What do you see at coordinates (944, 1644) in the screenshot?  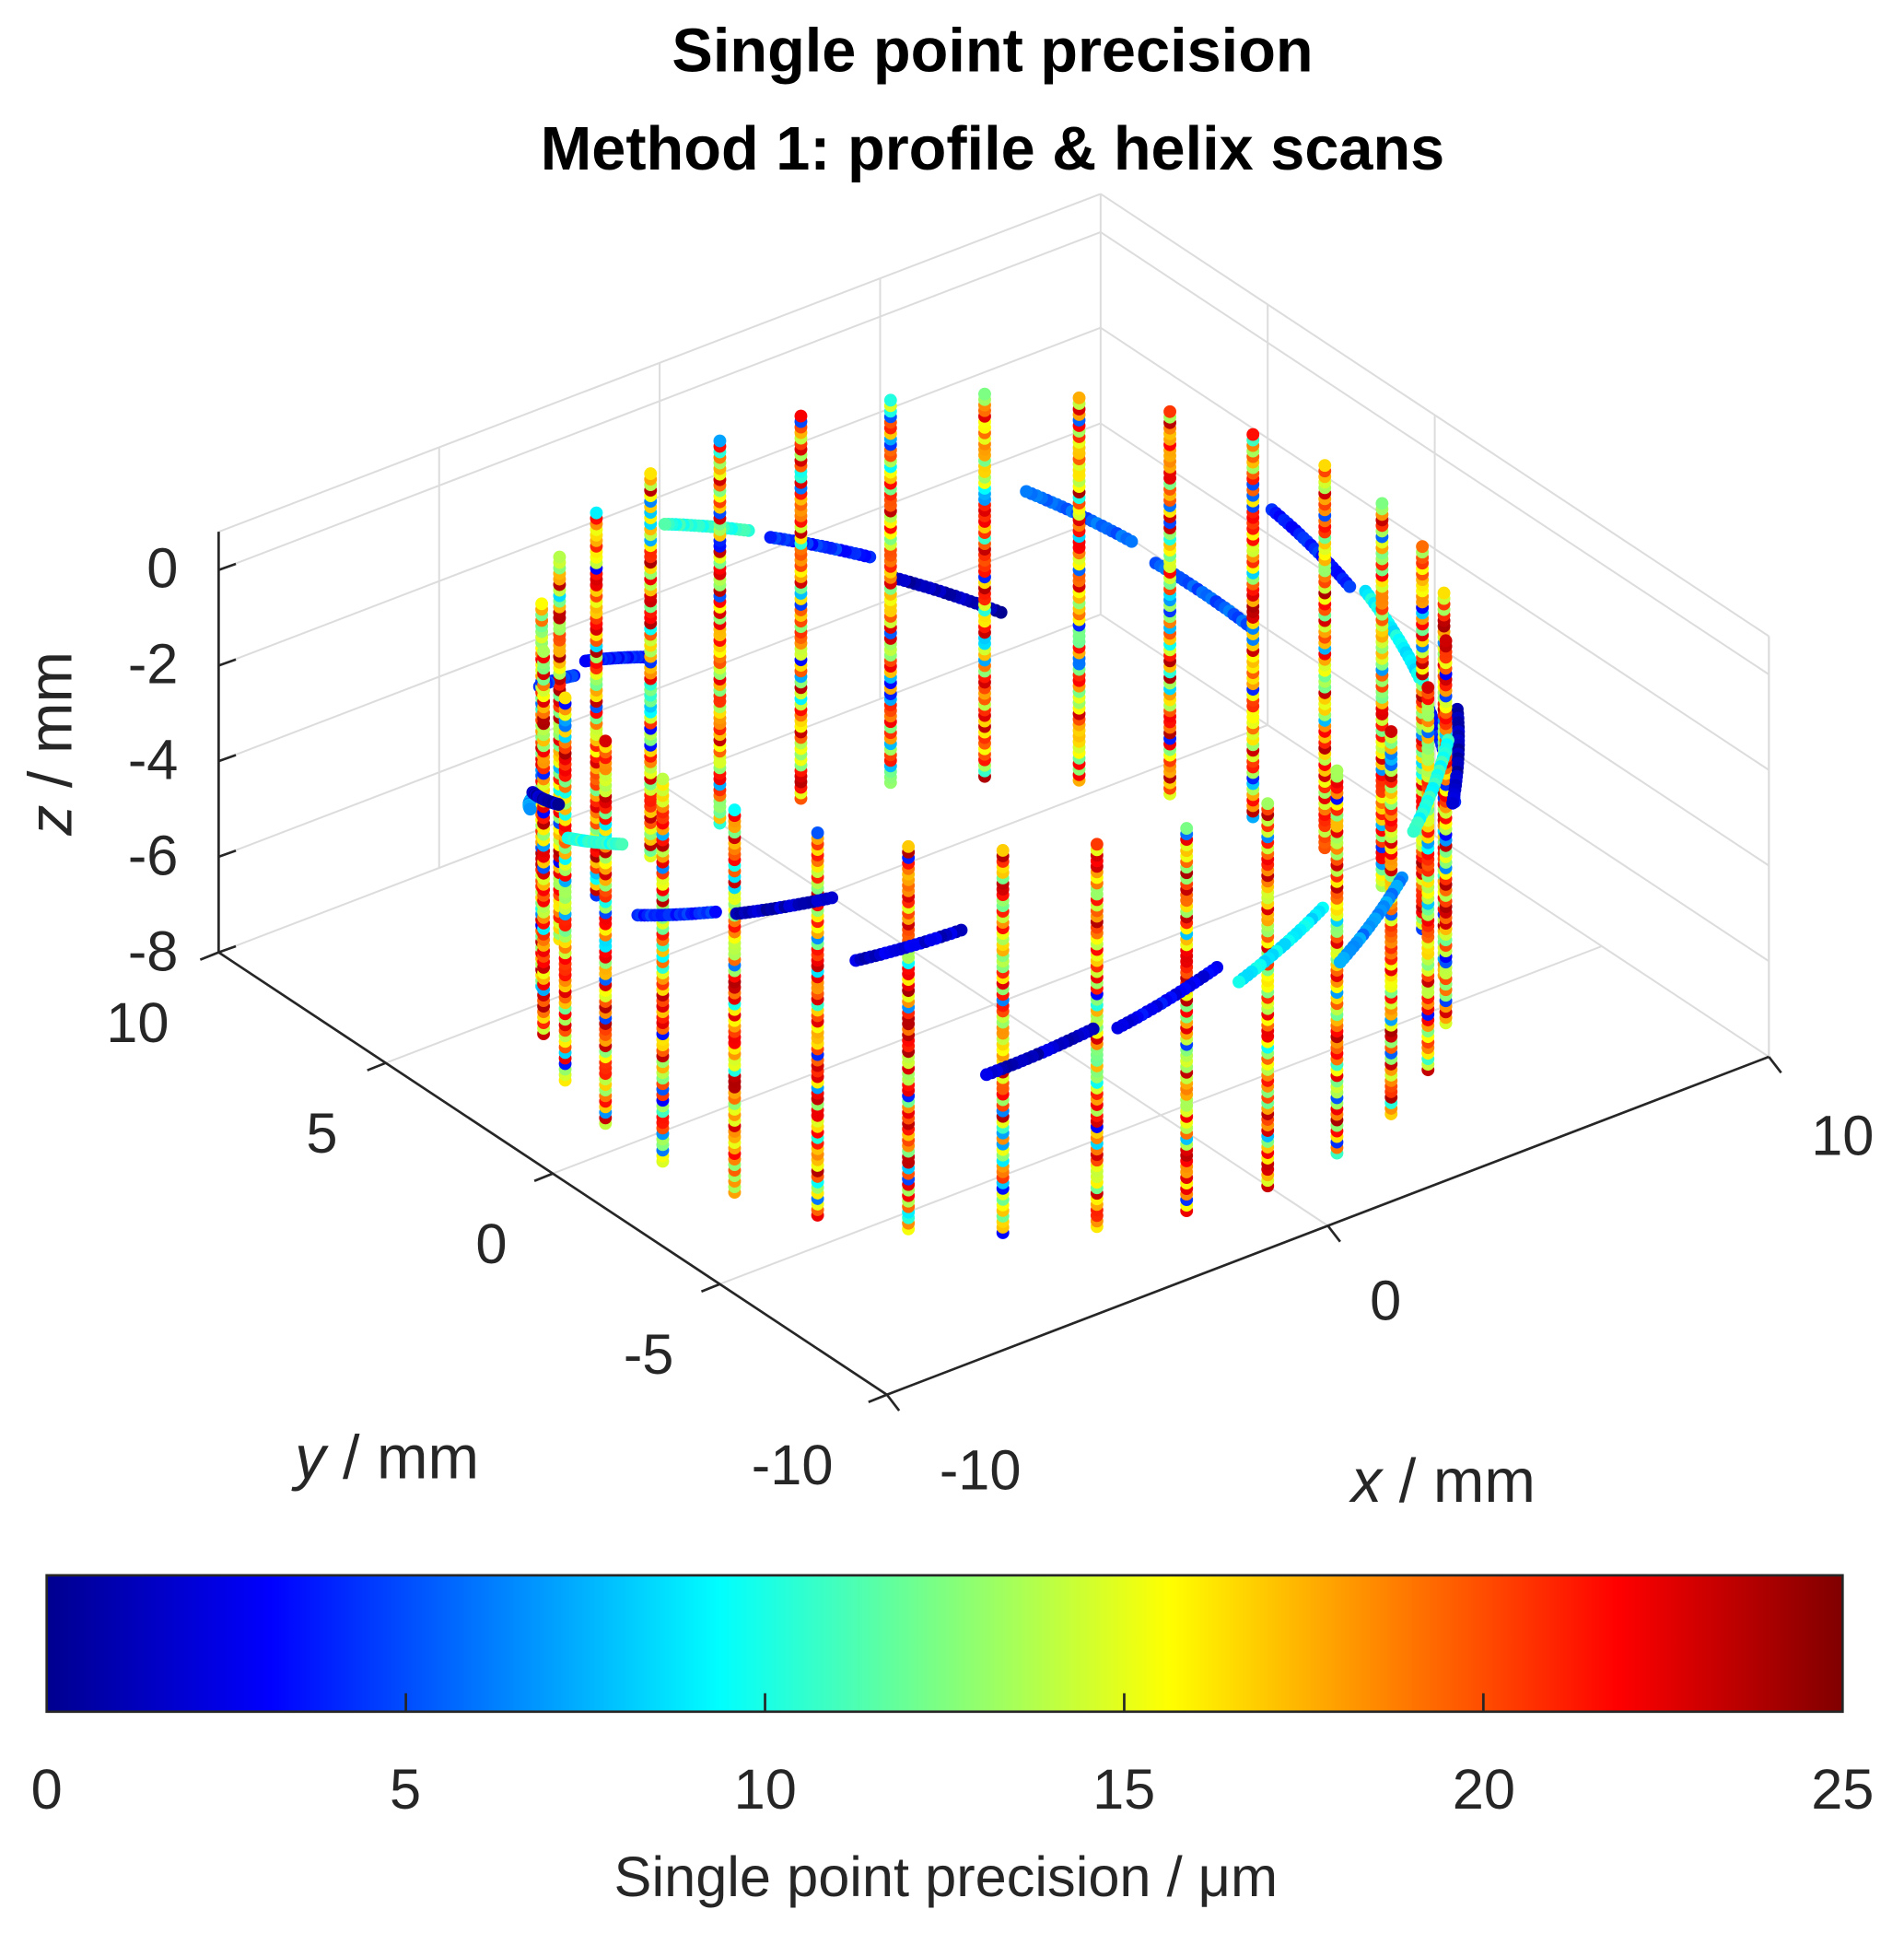 I see `colorbar-gradient` at bounding box center [944, 1644].